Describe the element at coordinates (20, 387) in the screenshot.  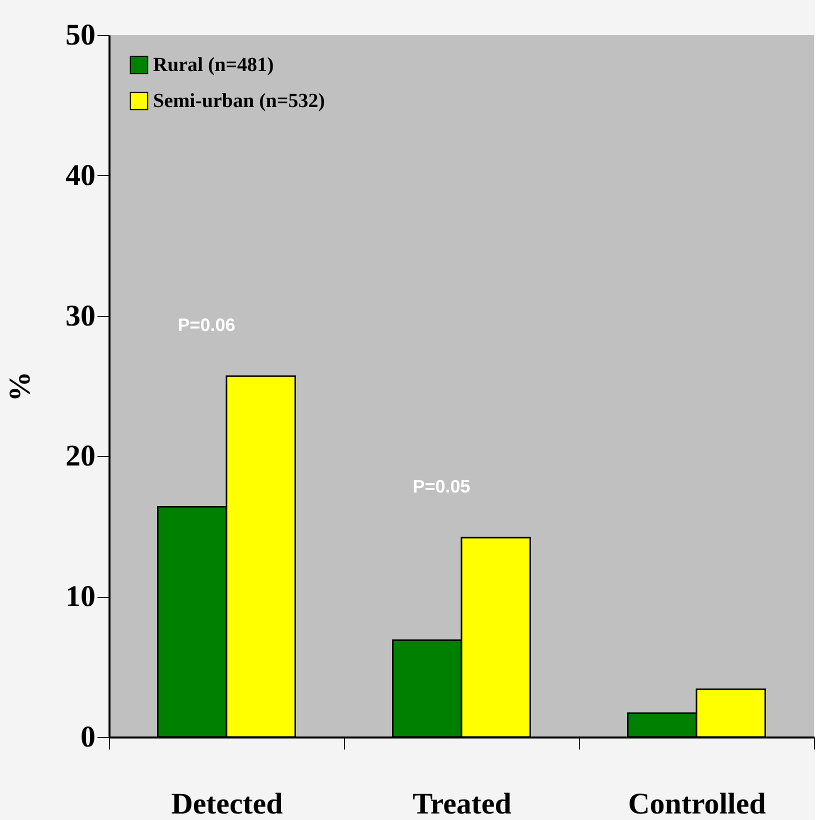
I see `y-axis-title: %` at that location.